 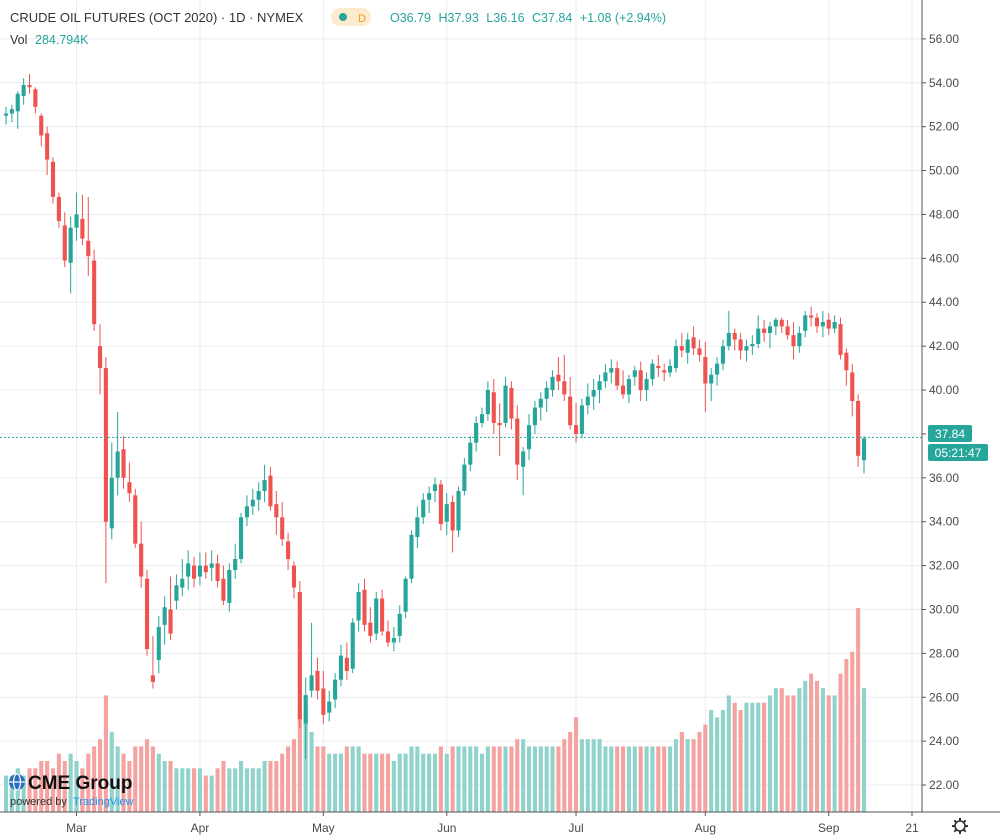 What do you see at coordinates (351, 17) in the screenshot?
I see `interval-pill` at bounding box center [351, 17].